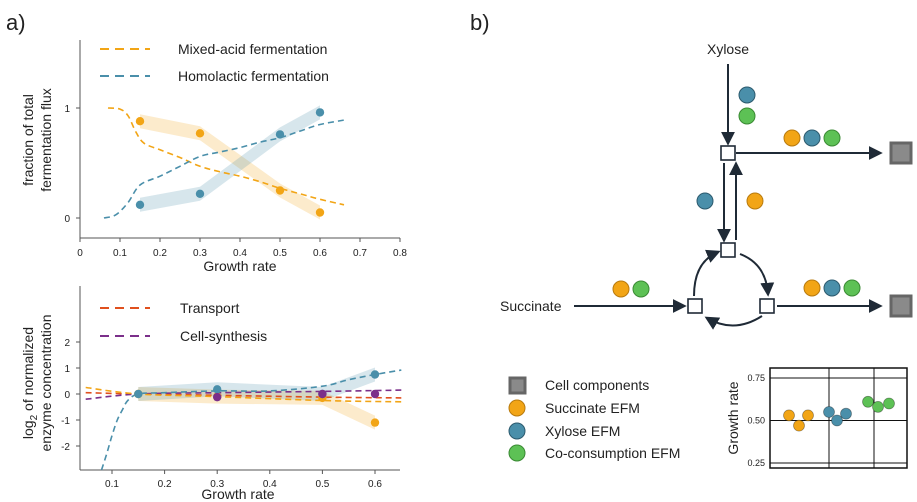 The height and width of the screenshot is (502, 917). What do you see at coordinates (67, 343) in the screenshot?
I see `y-tick-label: 2` at bounding box center [67, 343].